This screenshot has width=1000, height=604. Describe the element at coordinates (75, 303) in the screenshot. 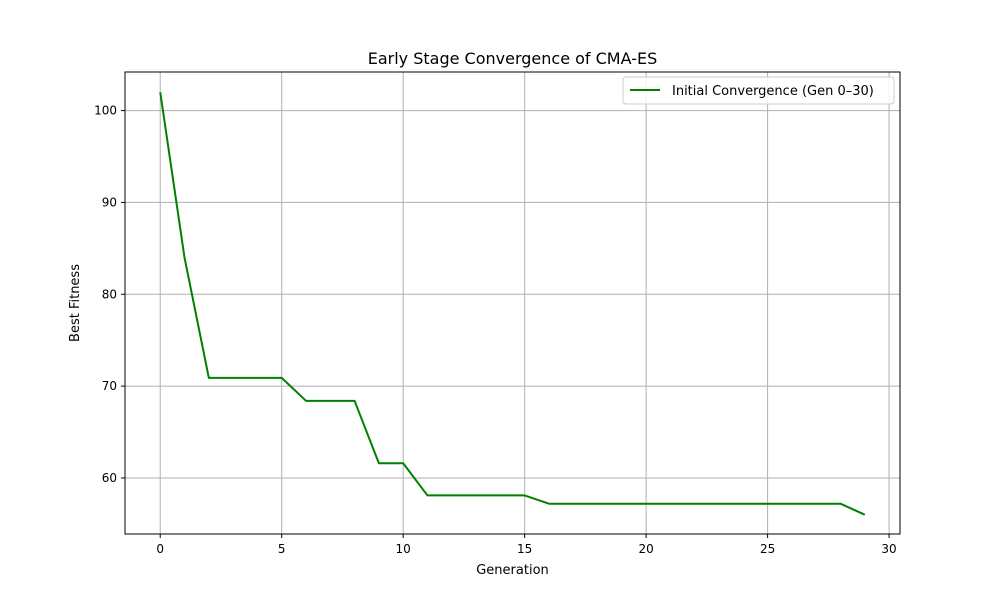

I see `y-axis-label: Best Fitness` at that location.